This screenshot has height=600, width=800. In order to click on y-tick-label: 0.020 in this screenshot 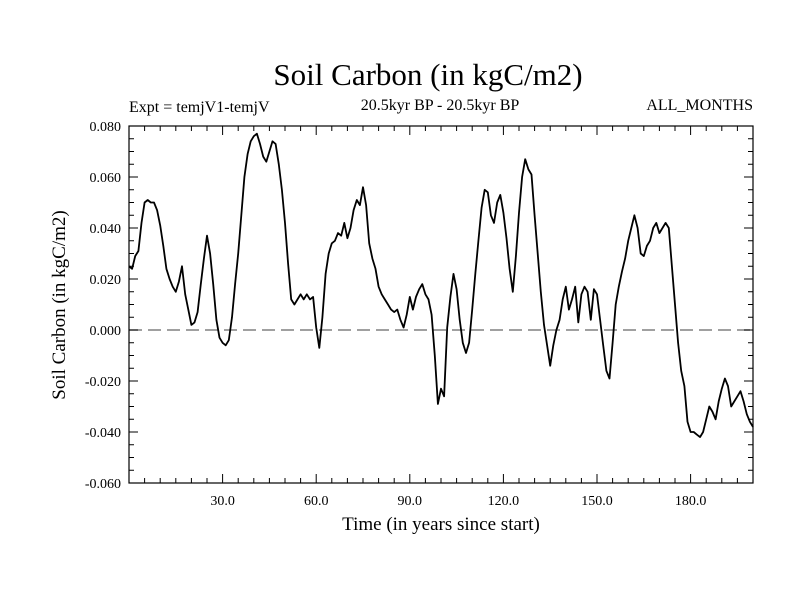, I will do `click(106, 280)`.